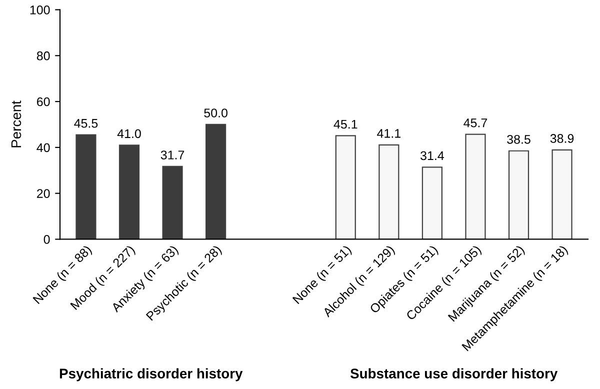  Describe the element at coordinates (432, 155) in the screenshot. I see `data-label: 31.4` at that location.